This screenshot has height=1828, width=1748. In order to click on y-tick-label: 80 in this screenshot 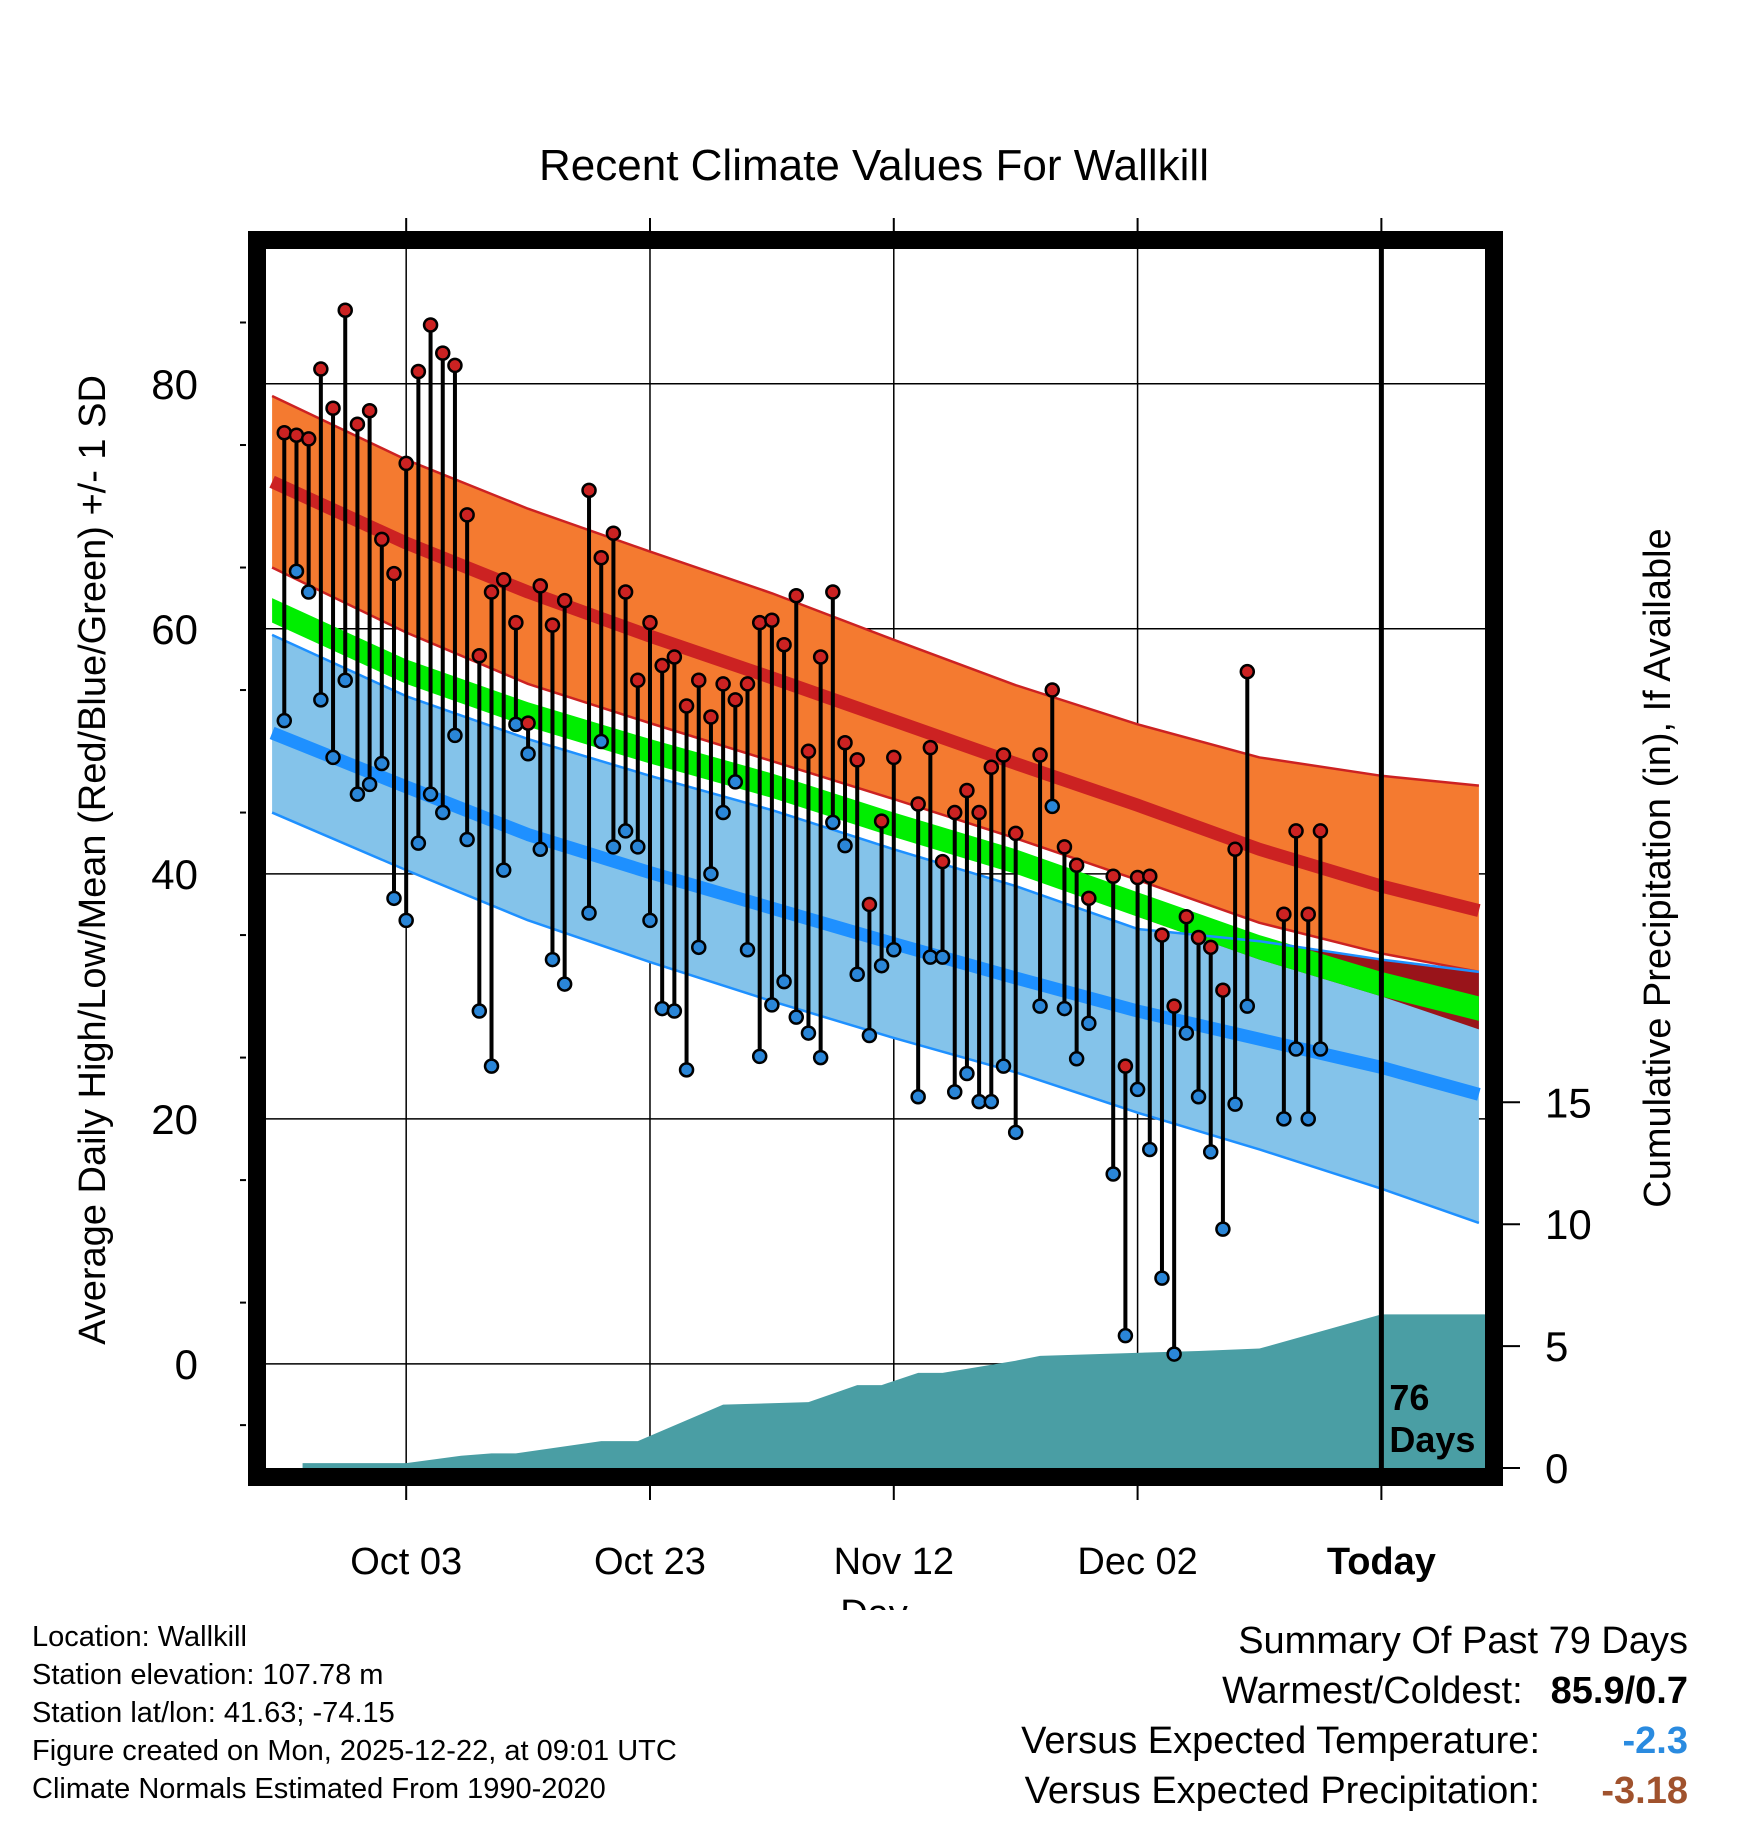, I will do `click(174, 384)`.